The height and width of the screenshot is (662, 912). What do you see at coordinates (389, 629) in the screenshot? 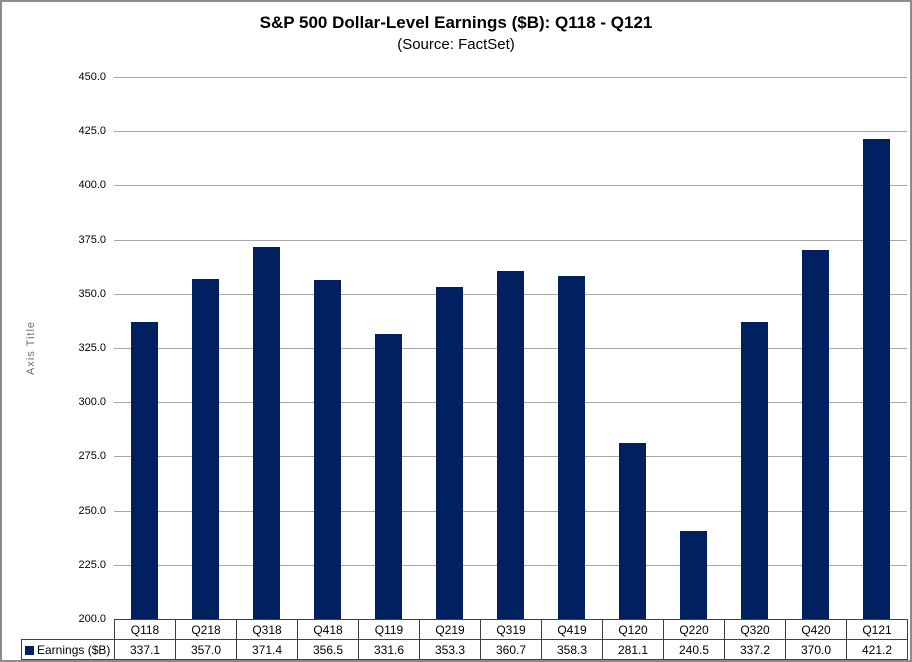
I see `category-cell: Q119` at bounding box center [389, 629].